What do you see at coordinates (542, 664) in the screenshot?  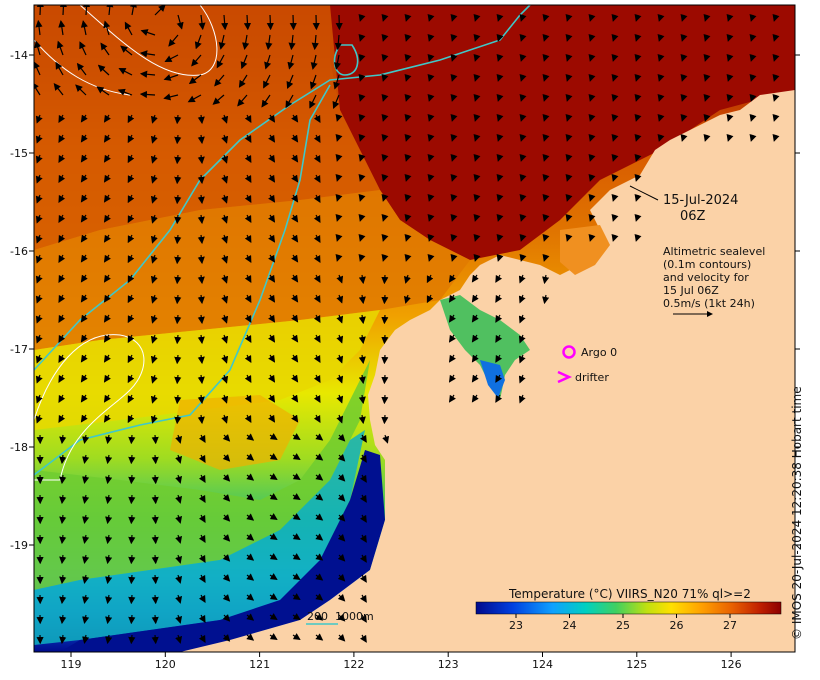 I see `lon-tick-label: 124` at bounding box center [542, 664].